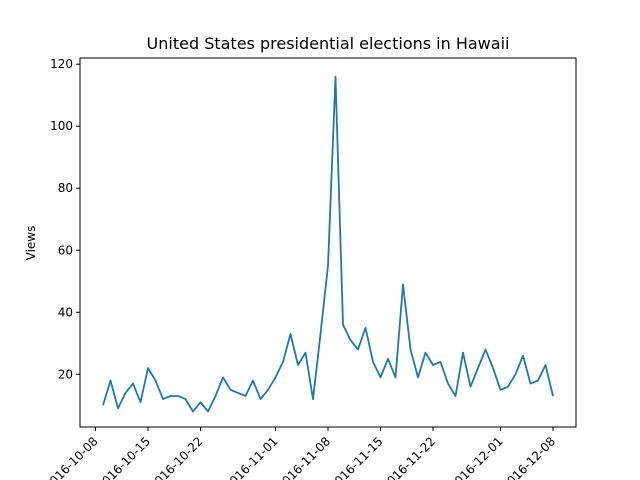  Describe the element at coordinates (65, 374) in the screenshot. I see `y-tick-label: 20` at that location.